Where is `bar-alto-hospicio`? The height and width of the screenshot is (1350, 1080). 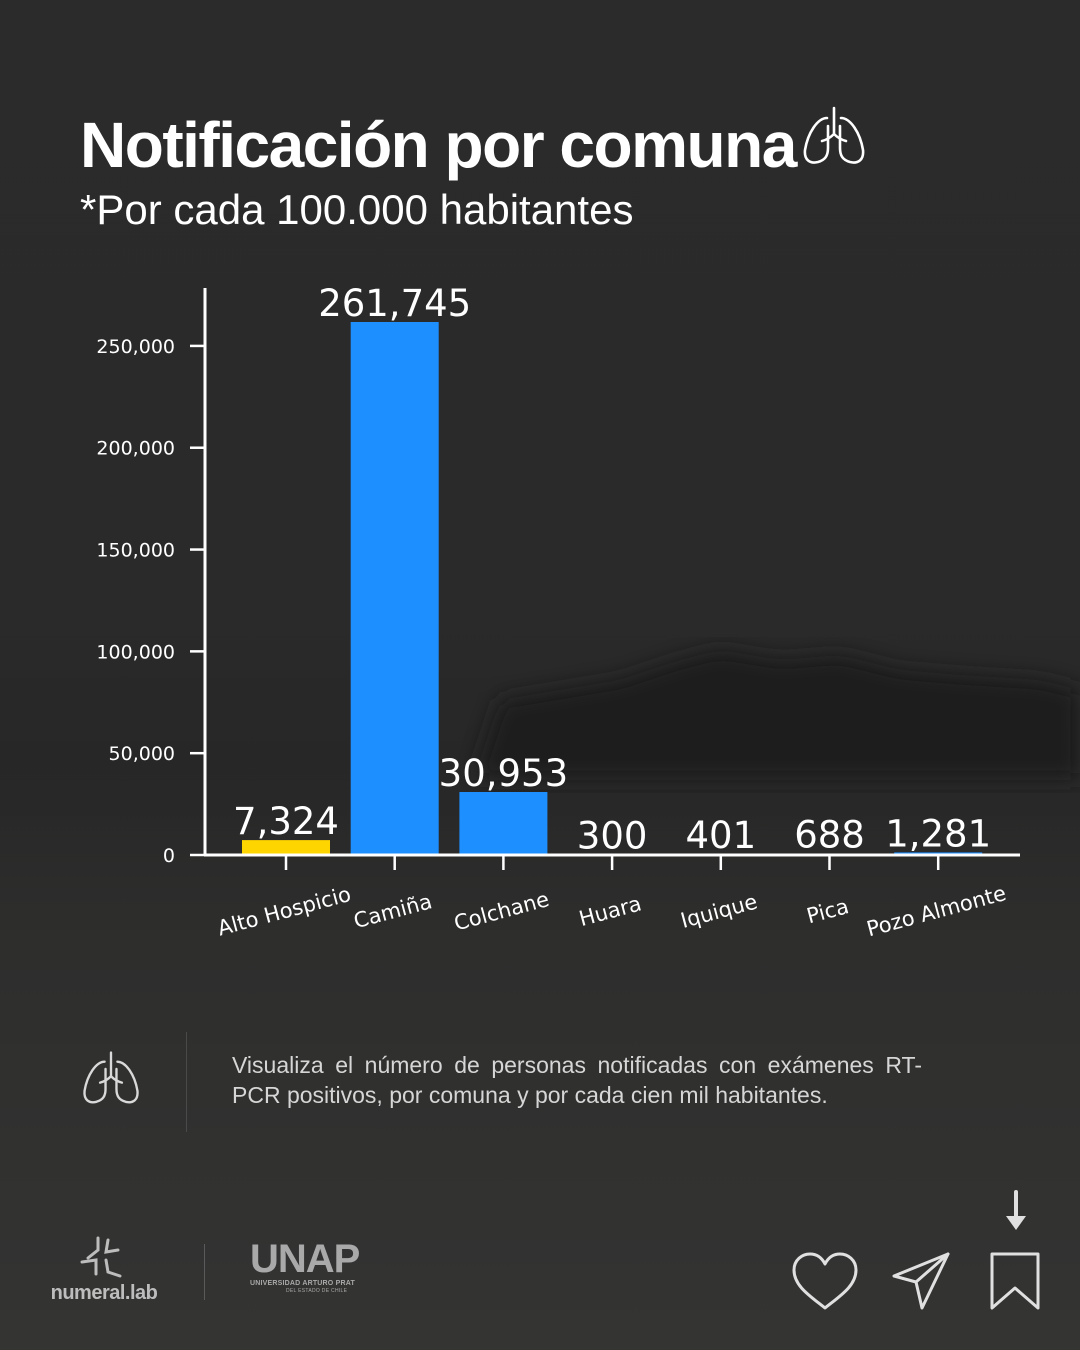
bar-alto-hospicio is located at coordinates (286, 847).